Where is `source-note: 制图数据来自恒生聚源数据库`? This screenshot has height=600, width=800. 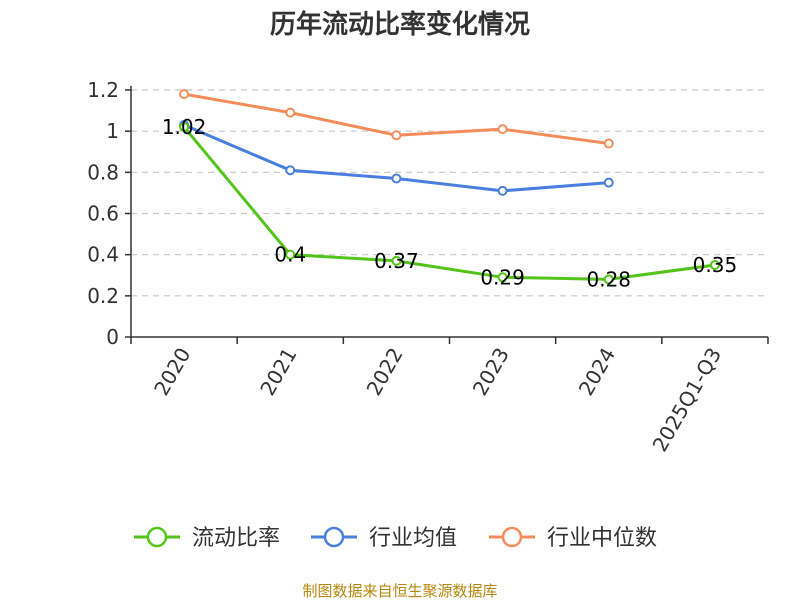
source-note: 制图数据来自恒生聚源数据库 is located at coordinates (399, 591).